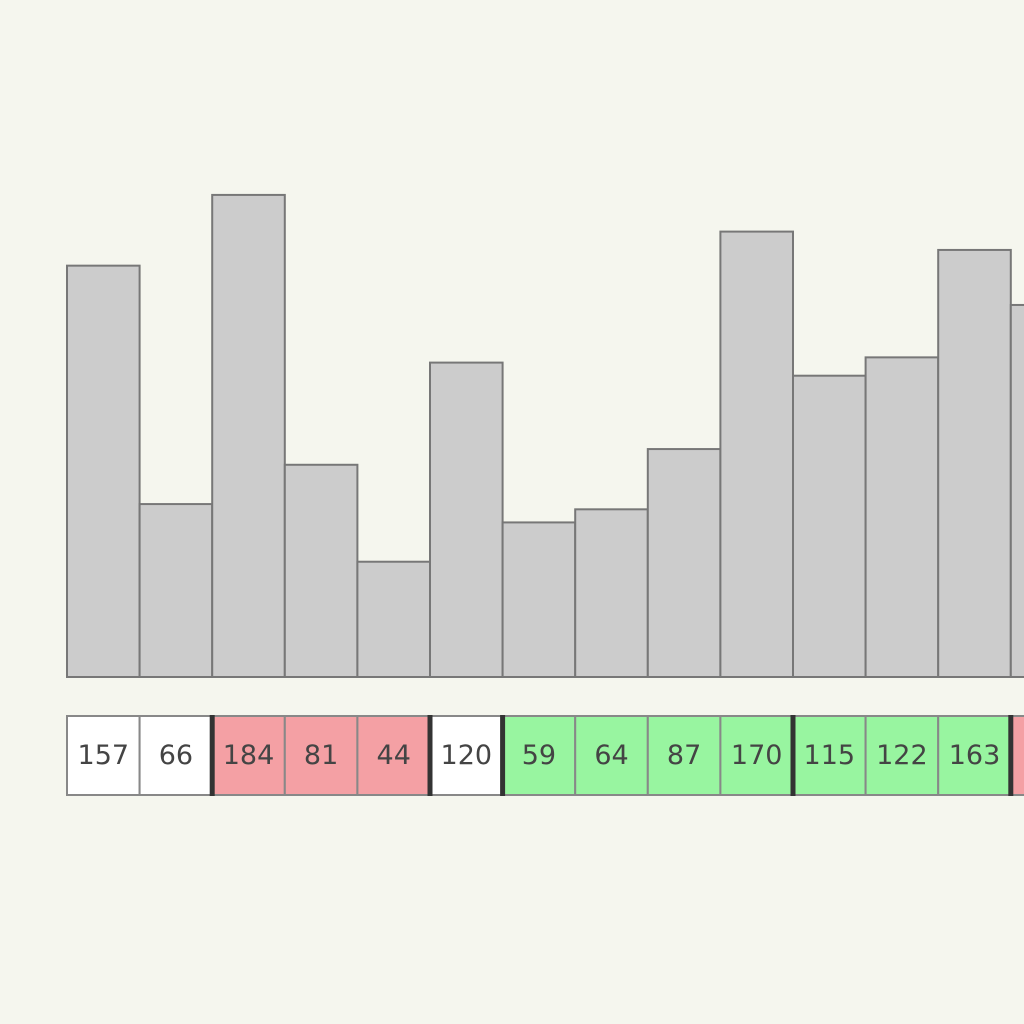 The image size is (1024, 1024). I want to click on cell-value: 87, so click(684, 755).